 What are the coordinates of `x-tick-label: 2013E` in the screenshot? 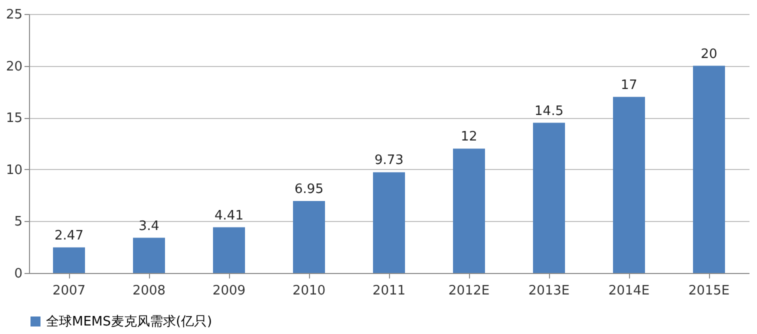 It's located at (549, 291).